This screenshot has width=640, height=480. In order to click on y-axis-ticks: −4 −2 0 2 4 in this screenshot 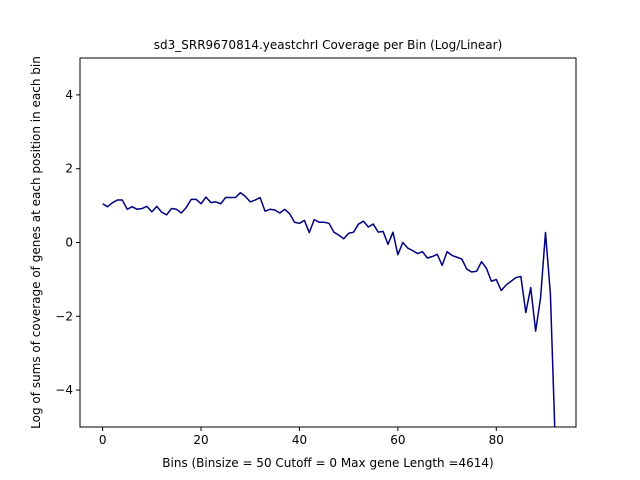, I will do `click(67, 242)`.